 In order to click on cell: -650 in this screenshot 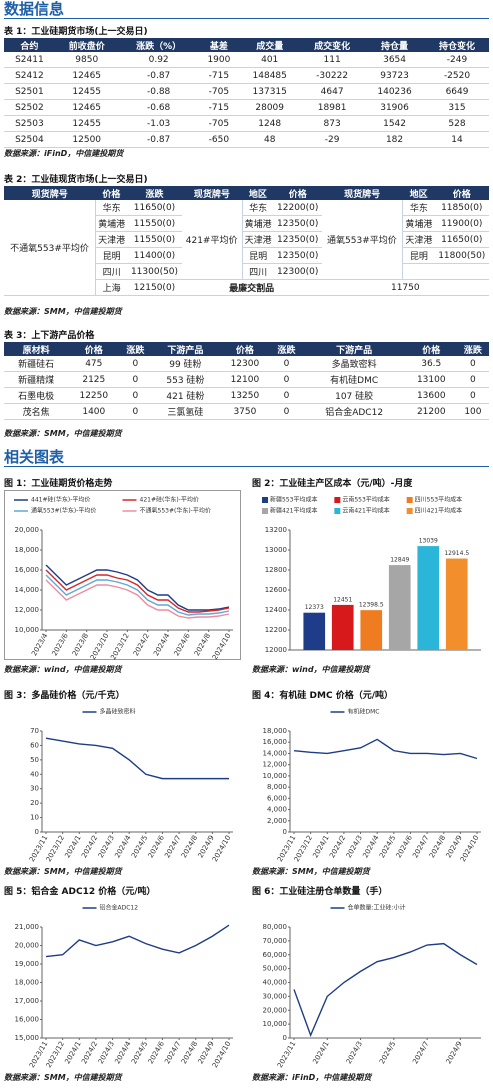, I will do `click(219, 139)`.